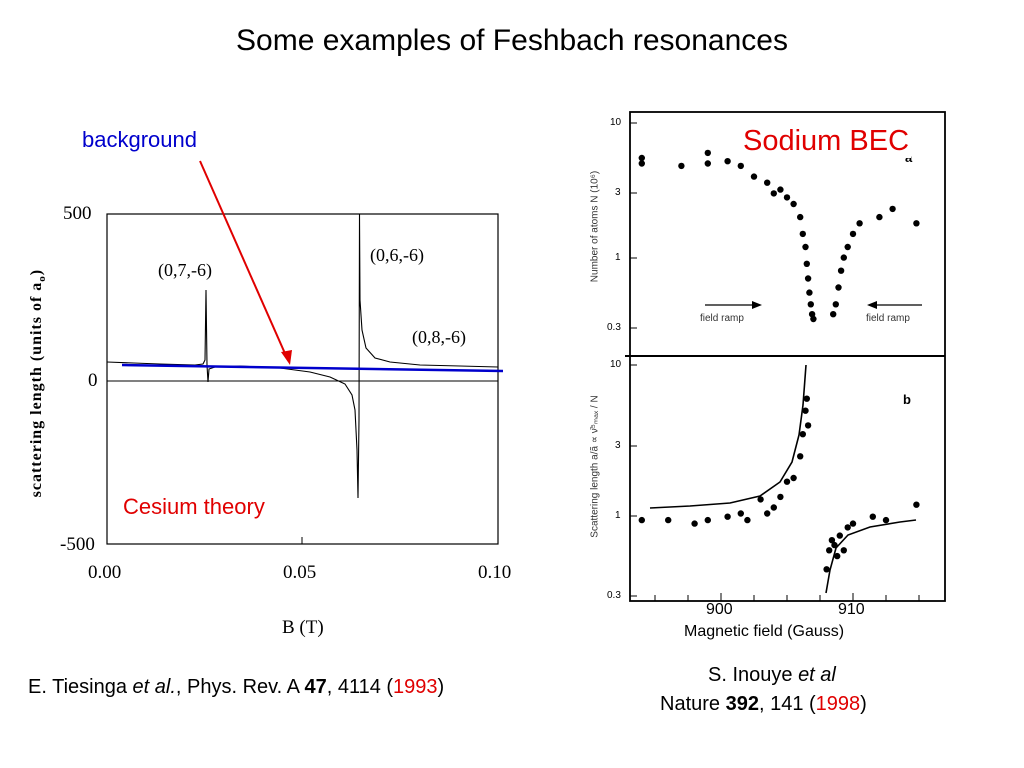  Describe the element at coordinates (872, 305) in the screenshot. I see `field-ramp-right-arrowhead` at that location.